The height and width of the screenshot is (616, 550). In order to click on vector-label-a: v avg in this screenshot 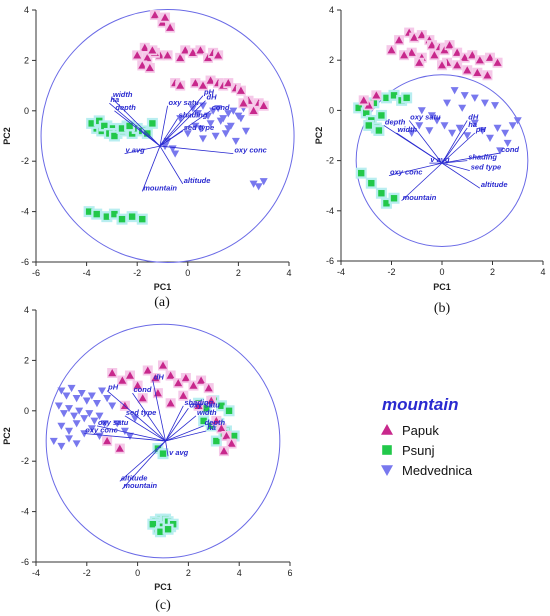, I will do `click(136, 150)`.